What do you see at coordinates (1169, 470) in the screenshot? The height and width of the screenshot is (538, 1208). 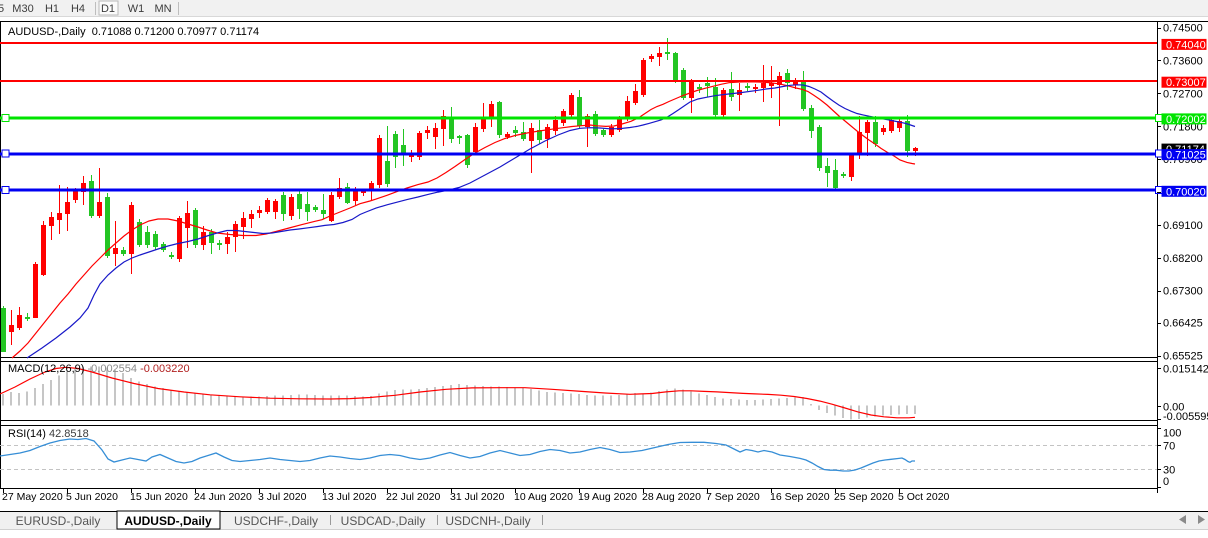 I see `svg-text: 30` at bounding box center [1169, 470].